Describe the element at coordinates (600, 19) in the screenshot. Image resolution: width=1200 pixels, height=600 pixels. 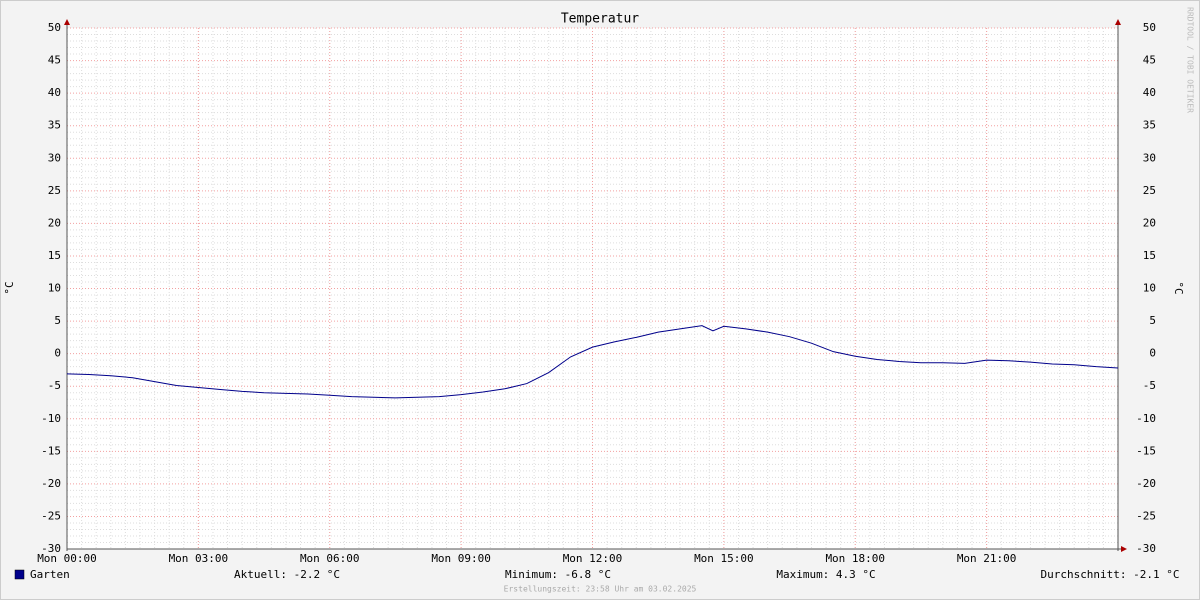
I see `chart-title: Temperatur` at that location.